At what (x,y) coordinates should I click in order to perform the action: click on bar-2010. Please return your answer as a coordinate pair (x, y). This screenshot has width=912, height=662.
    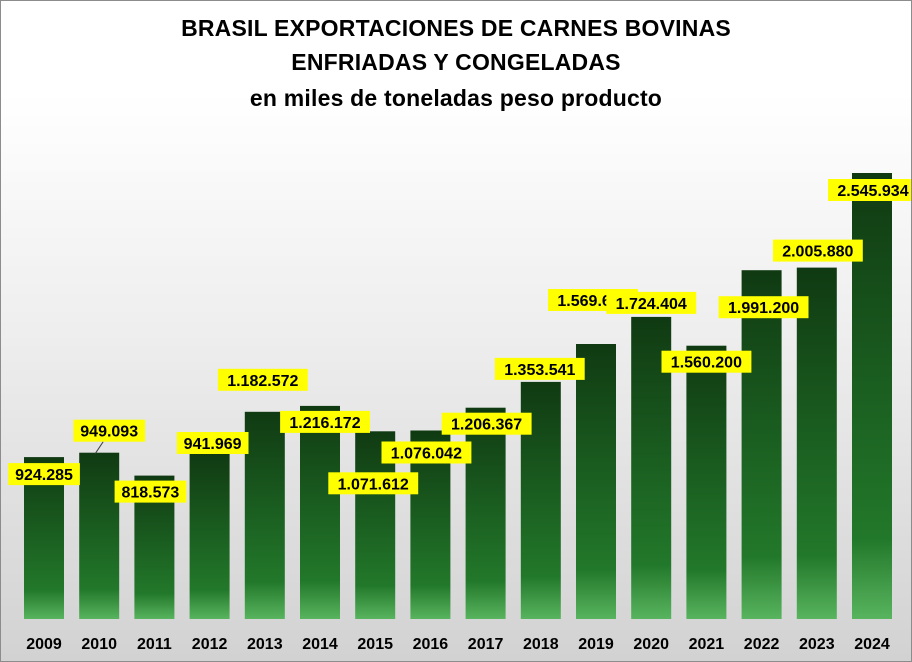
    Looking at the image, I should click on (99, 535).